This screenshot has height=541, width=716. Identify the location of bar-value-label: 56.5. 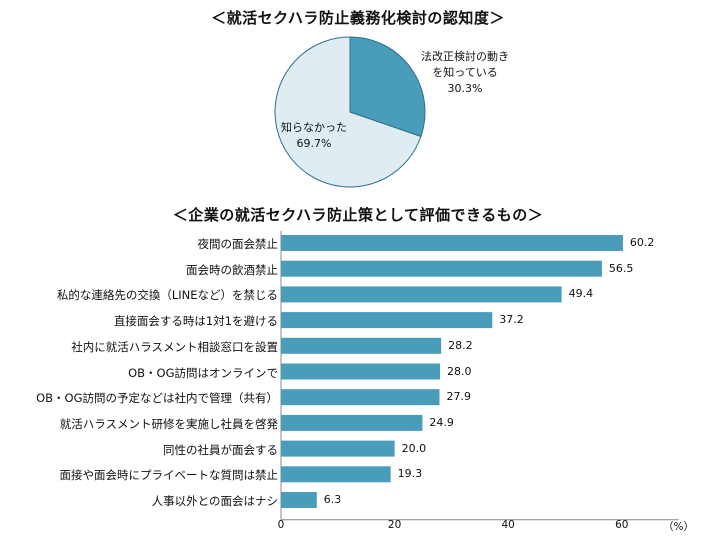
(621, 268).